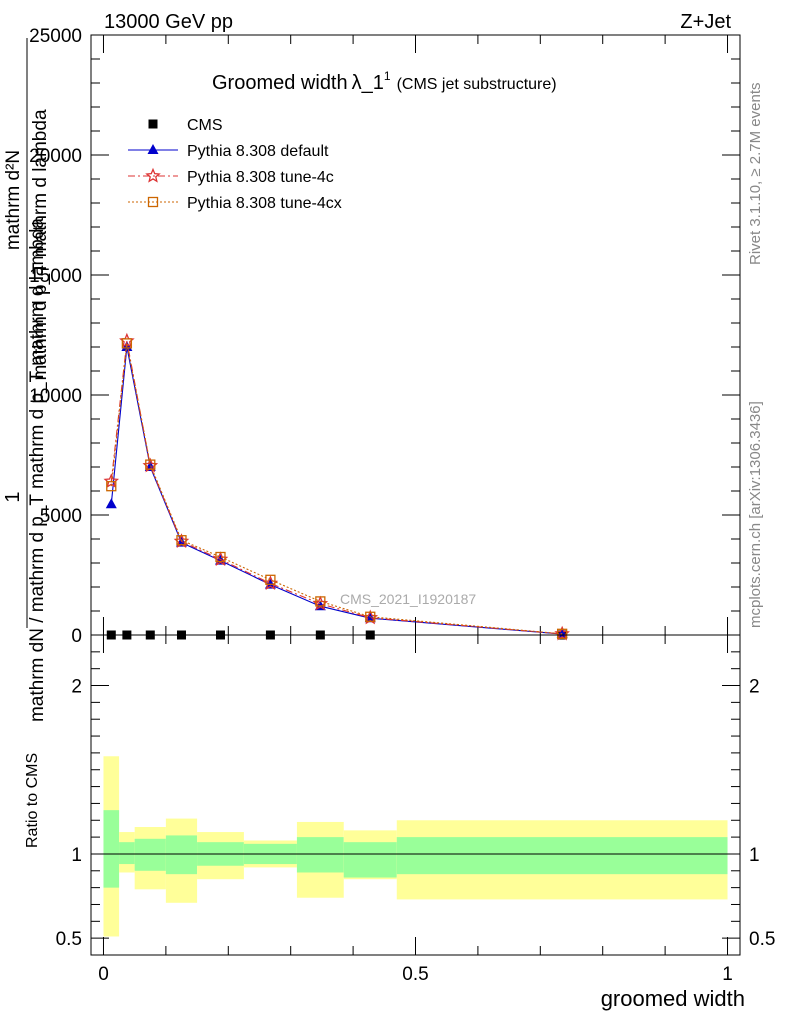 The width and height of the screenshot is (786, 1024). I want to click on ratio-y-tick-label: 0.5, so click(69, 939).